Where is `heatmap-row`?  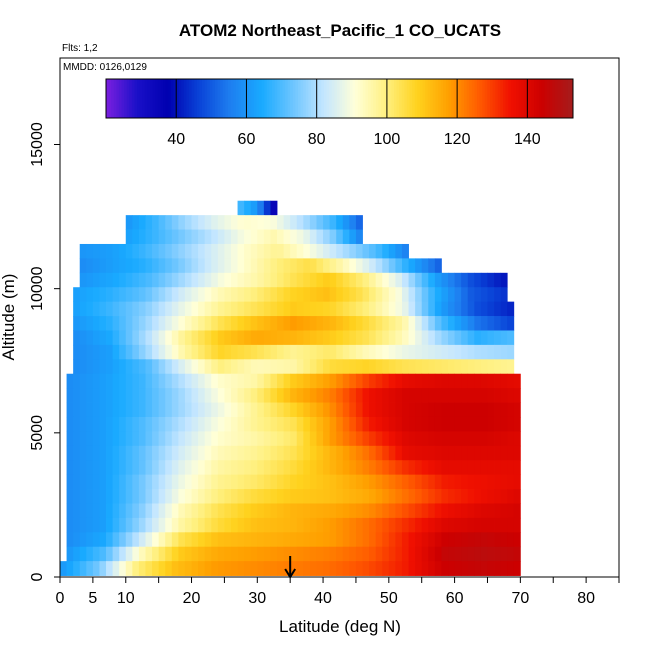 heatmap-row is located at coordinates (260, 266).